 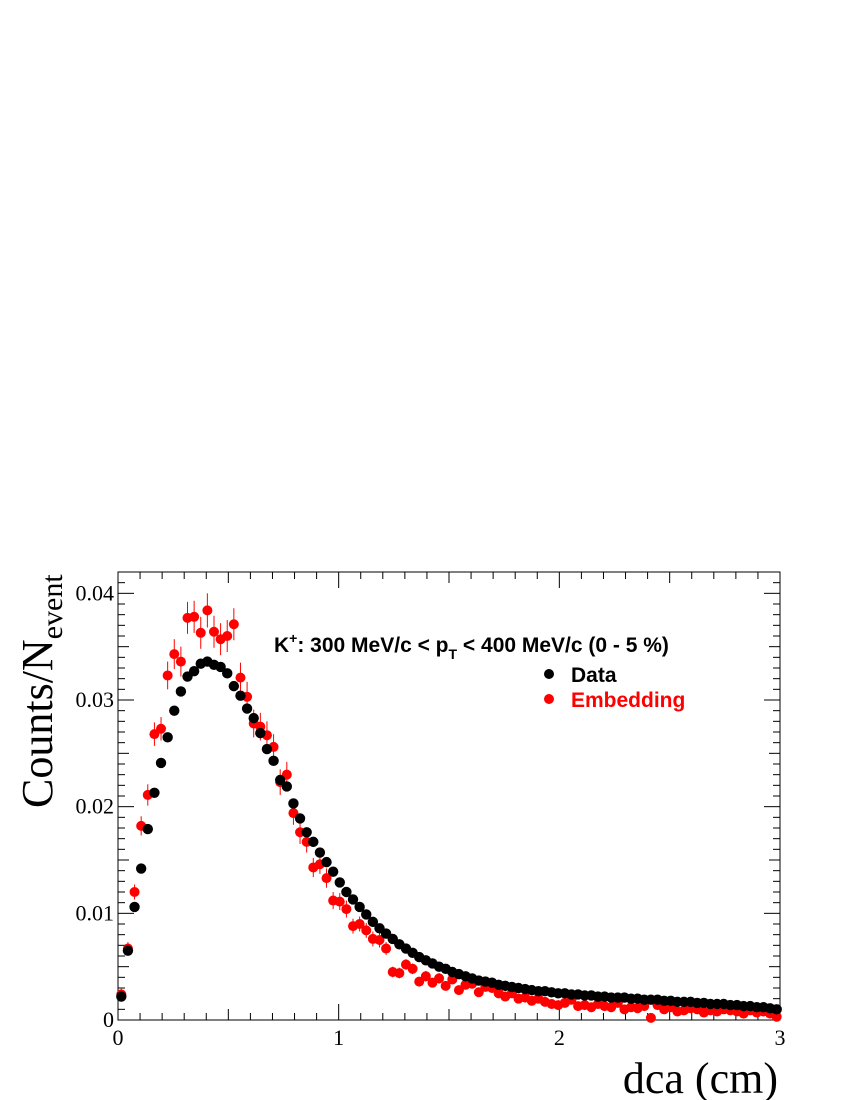 I want to click on legend: Data Embedding, so click(x=614, y=688).